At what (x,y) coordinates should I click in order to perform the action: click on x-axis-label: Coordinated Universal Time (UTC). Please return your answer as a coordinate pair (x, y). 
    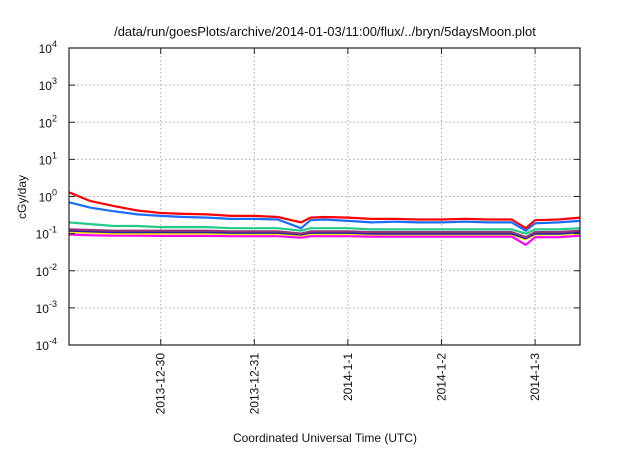
    Looking at the image, I should click on (325, 438).